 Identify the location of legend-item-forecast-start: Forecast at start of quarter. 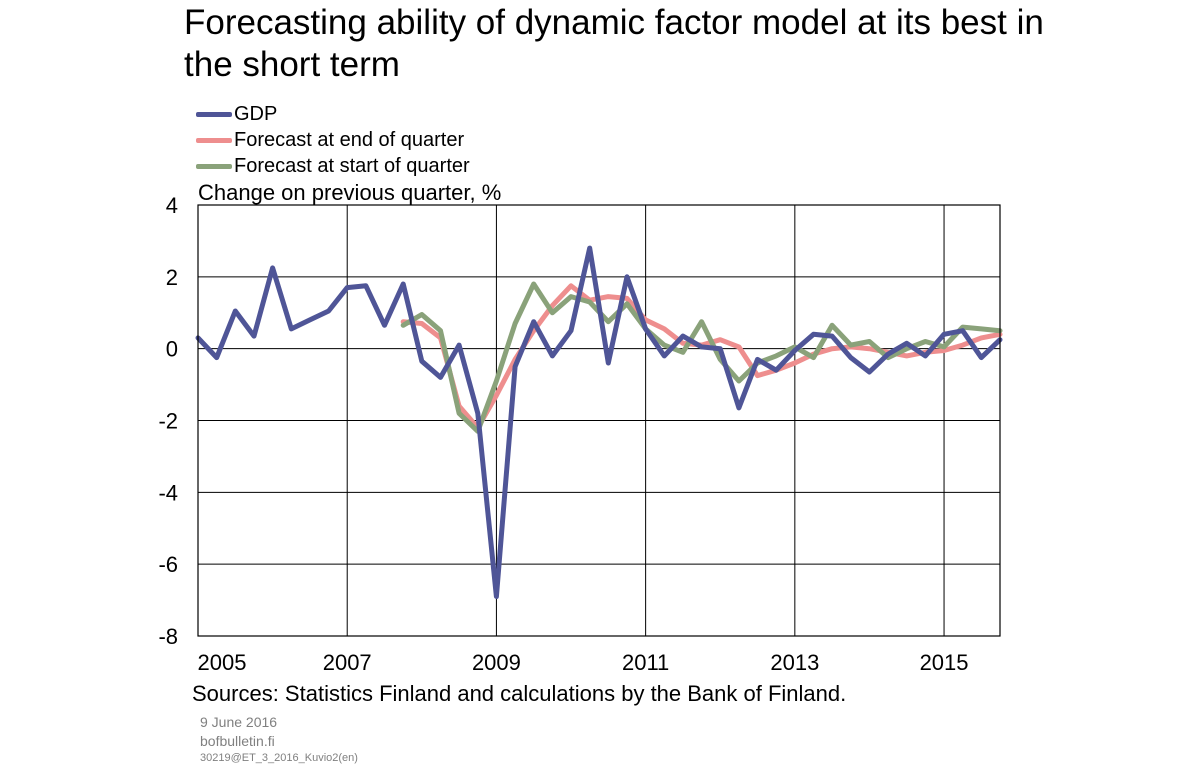
(333, 166).